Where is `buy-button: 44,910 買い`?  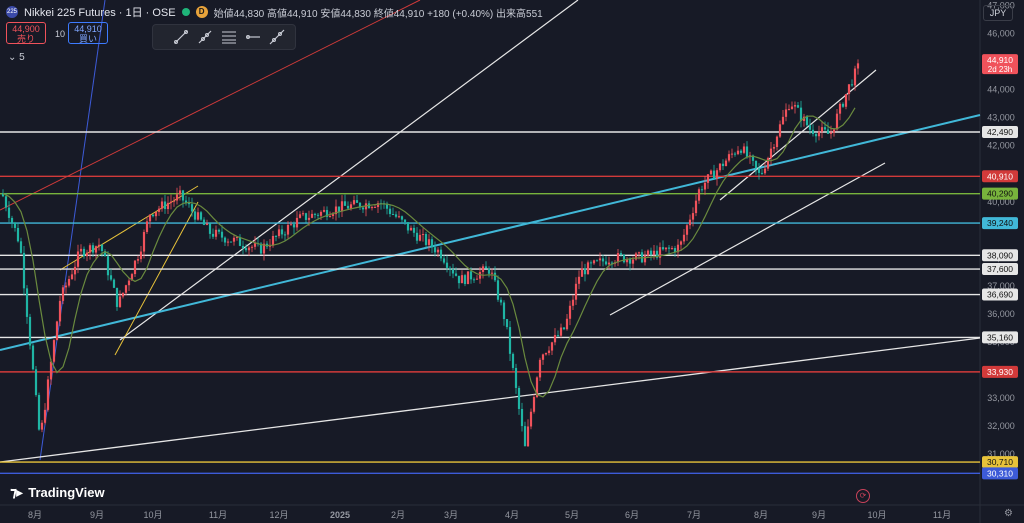
buy-button: 44,910 買い is located at coordinates (88, 33).